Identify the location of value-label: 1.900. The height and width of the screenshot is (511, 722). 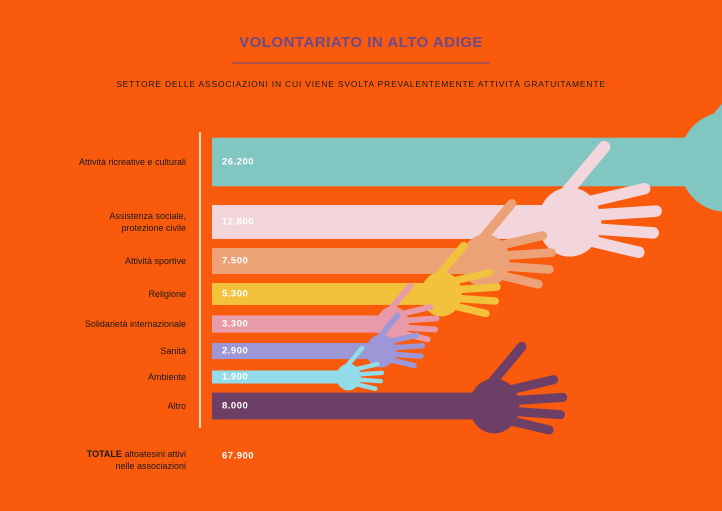
(235, 377).